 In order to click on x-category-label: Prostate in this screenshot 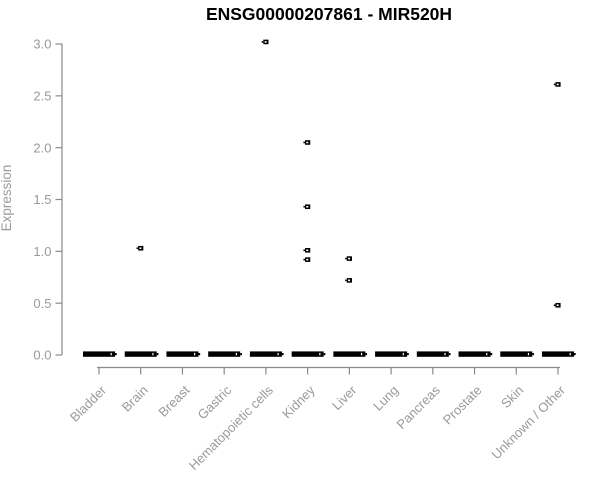, I will do `click(462, 405)`.